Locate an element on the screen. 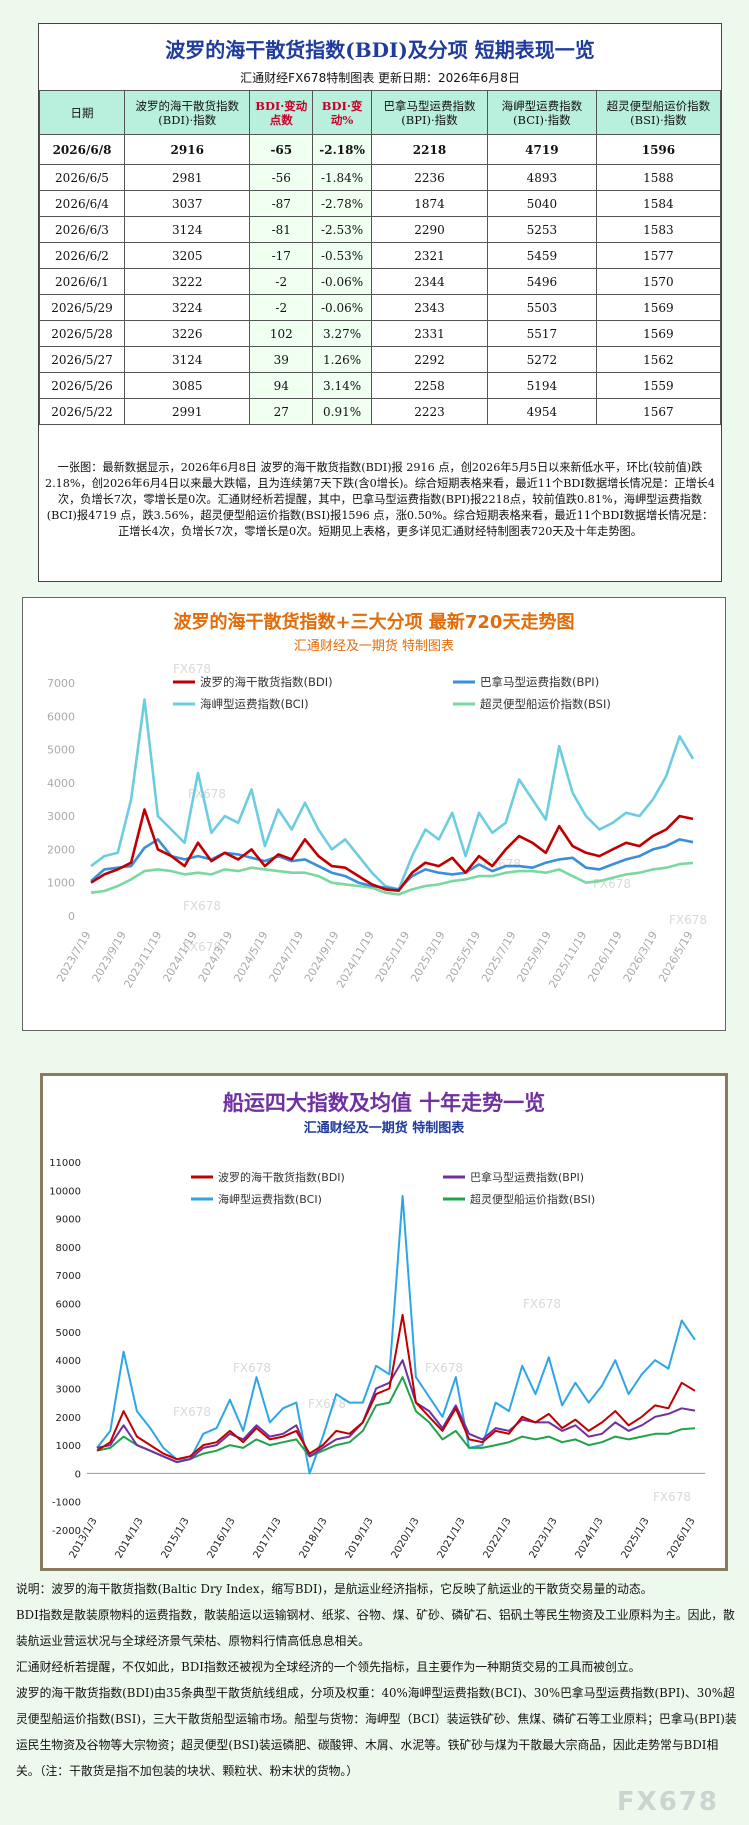 The height and width of the screenshot is (1825, 749). y-tick-label: -1000 is located at coordinates (66, 1503).